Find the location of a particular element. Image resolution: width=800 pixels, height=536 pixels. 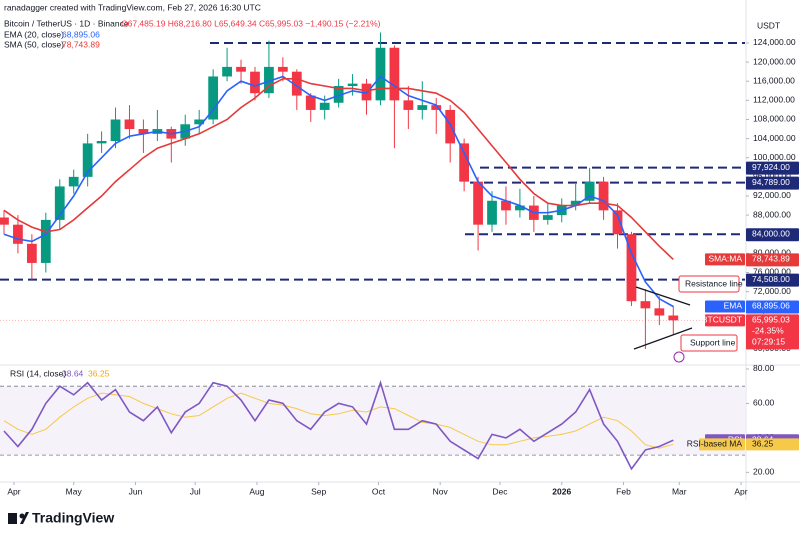

x-tick-label: Jun is located at coordinates (136, 491).